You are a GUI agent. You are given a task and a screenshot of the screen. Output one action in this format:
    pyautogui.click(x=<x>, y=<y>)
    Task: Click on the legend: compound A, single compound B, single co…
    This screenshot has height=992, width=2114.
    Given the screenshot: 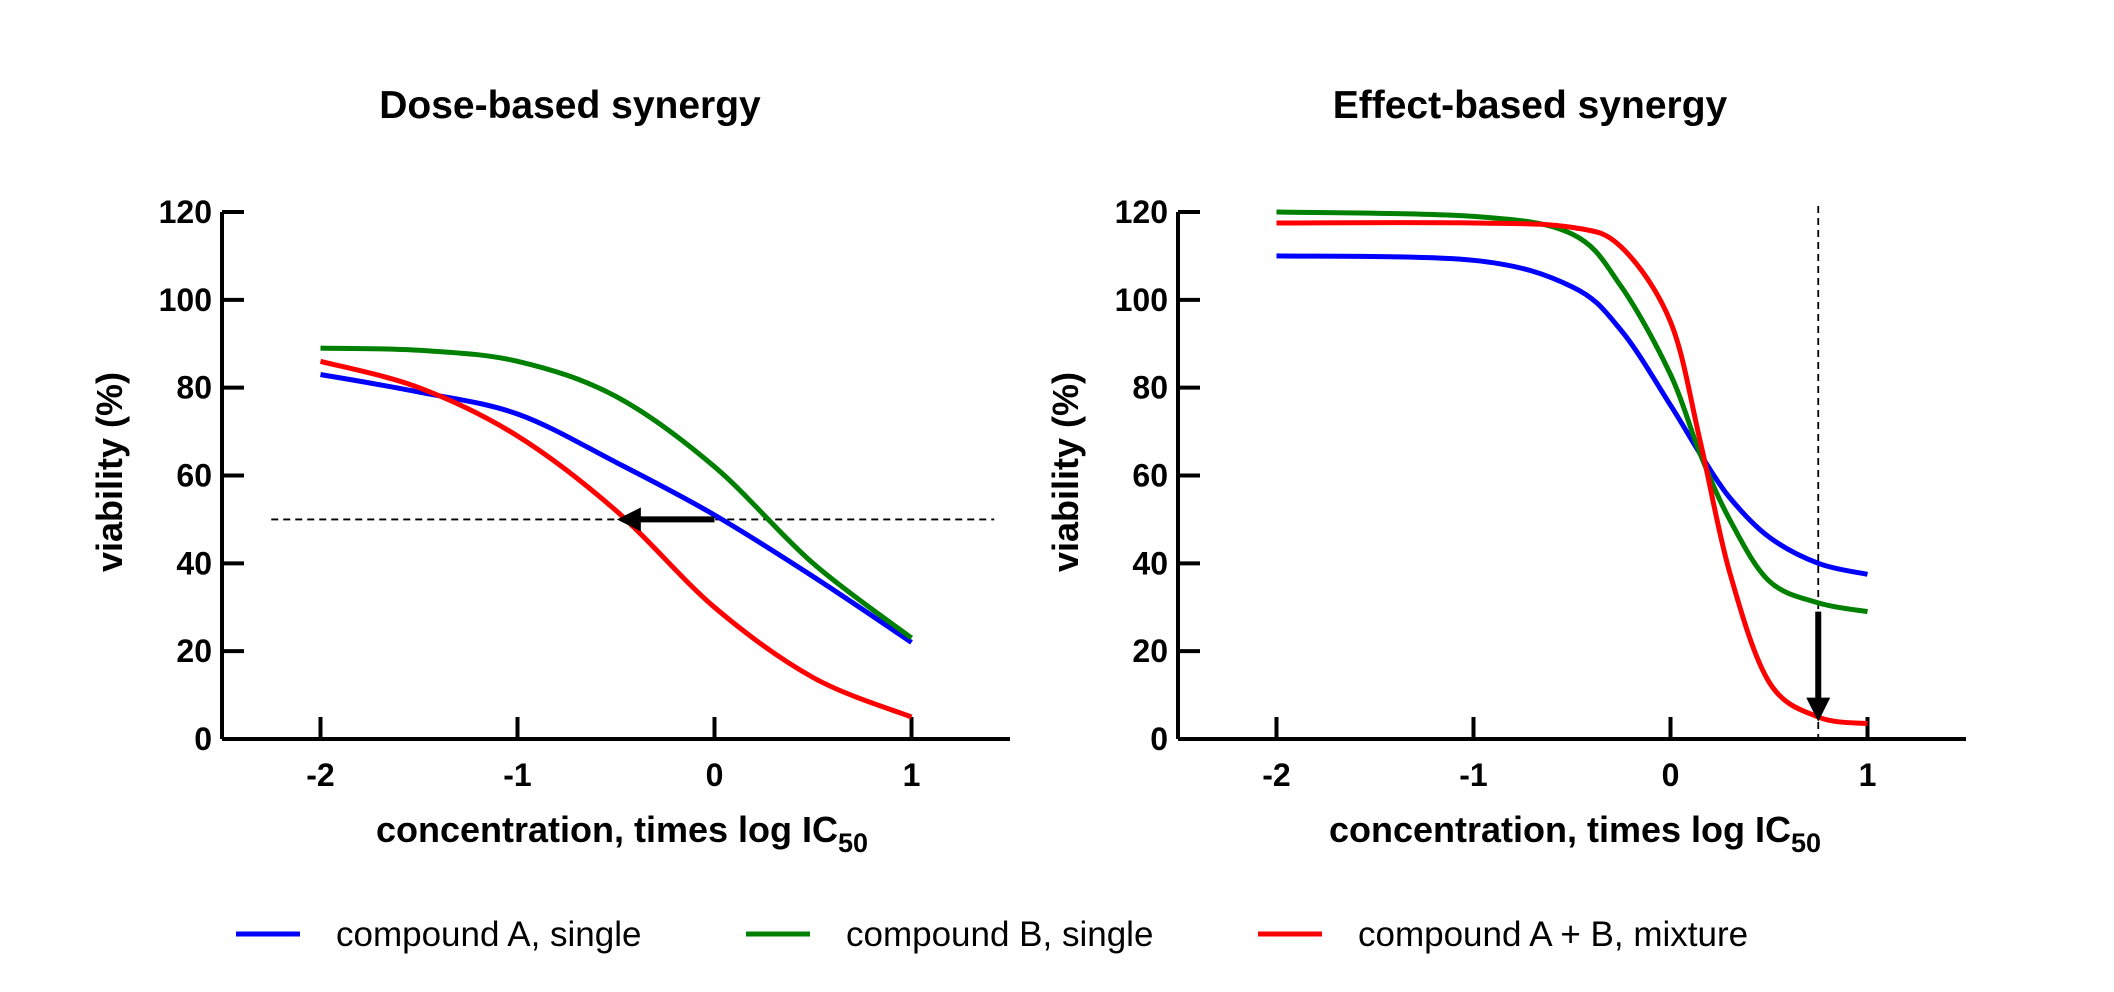 What is the action you would take?
    pyautogui.click(x=992, y=934)
    